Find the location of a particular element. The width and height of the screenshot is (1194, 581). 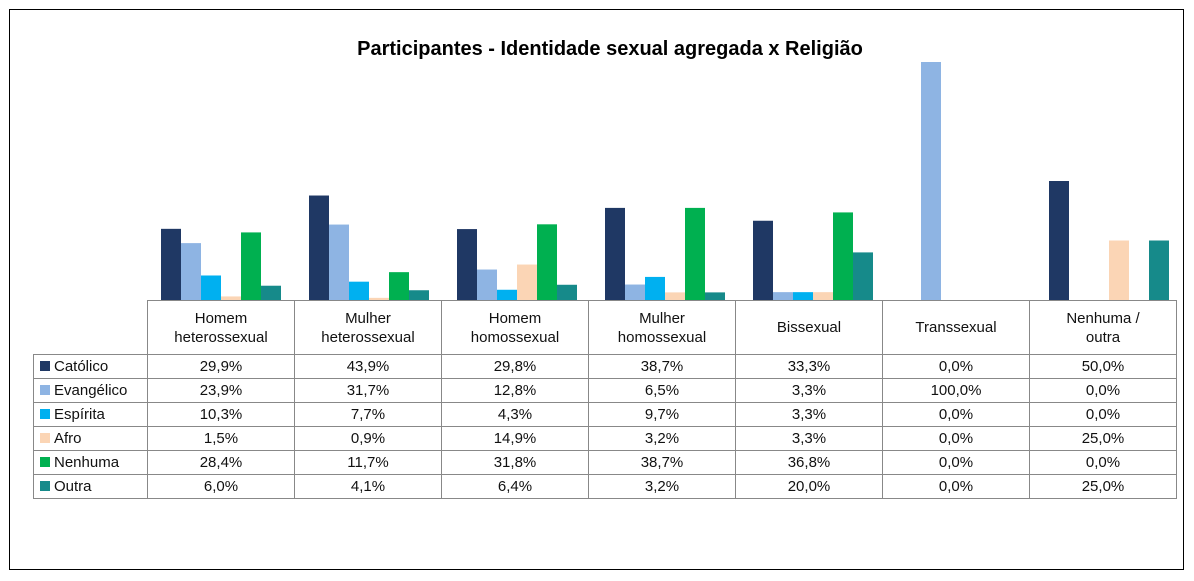

legend-label: Outra is located at coordinates (73, 486).